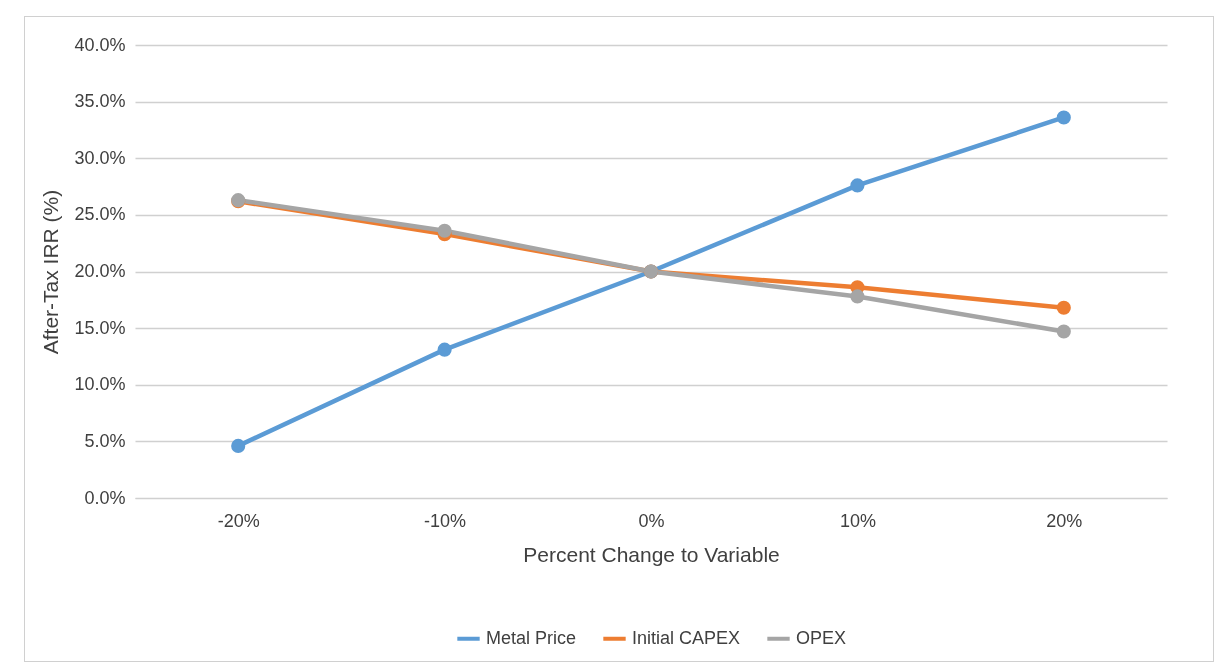  What do you see at coordinates (651, 554) in the screenshot?
I see `x-axis-title: Percent Change to Variable` at bounding box center [651, 554].